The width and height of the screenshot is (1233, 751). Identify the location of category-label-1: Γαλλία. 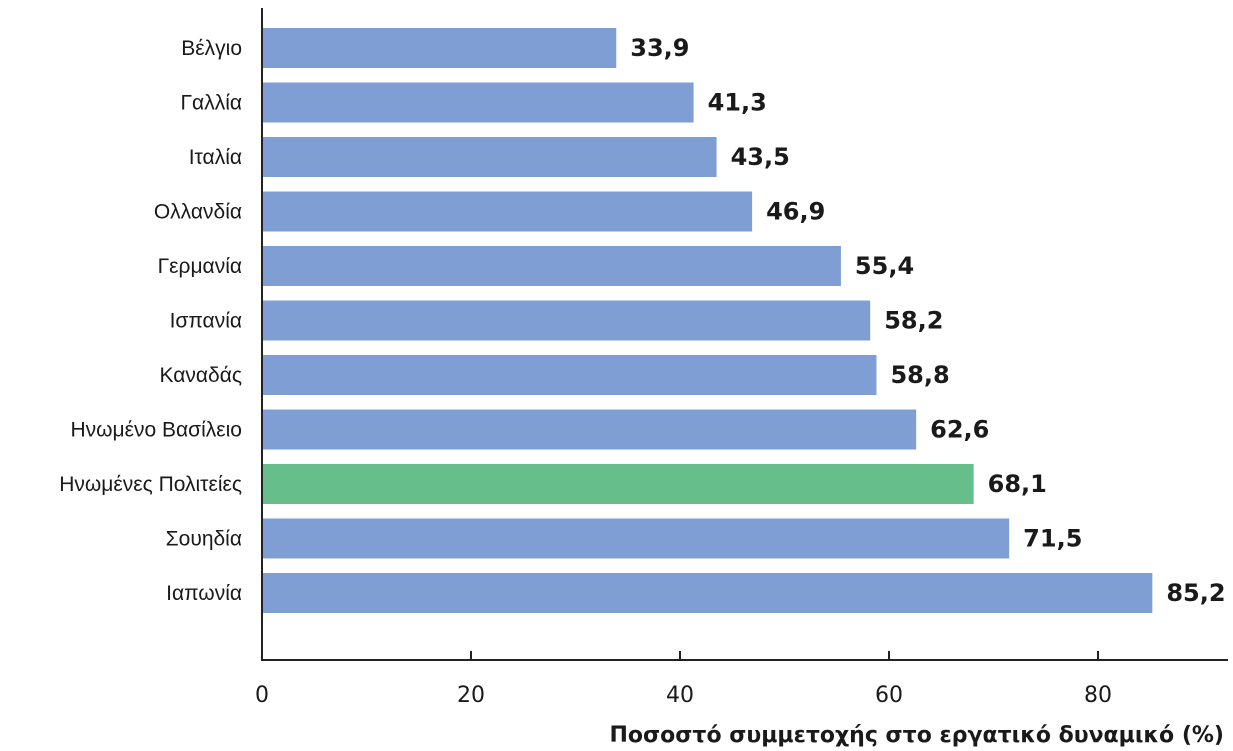
(211, 103).